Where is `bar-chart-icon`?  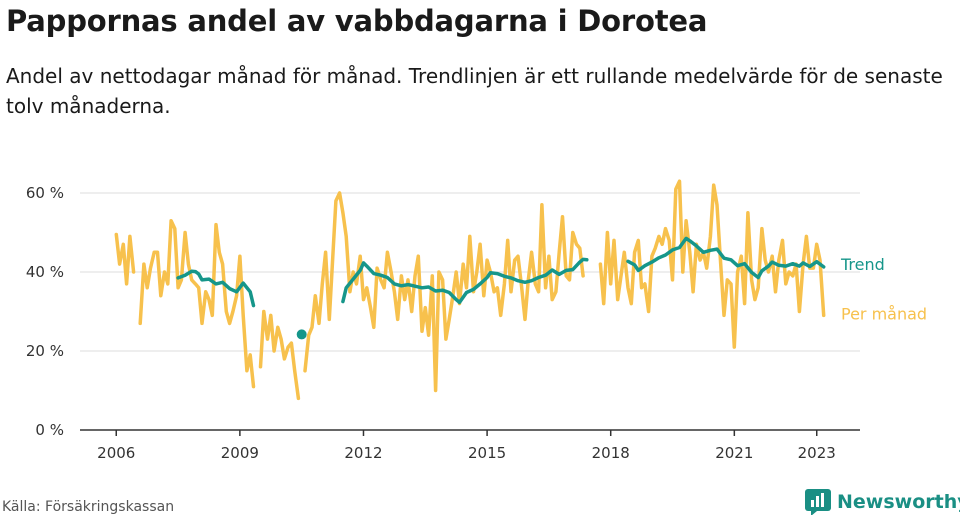 bar-chart-icon is located at coordinates (818, 502).